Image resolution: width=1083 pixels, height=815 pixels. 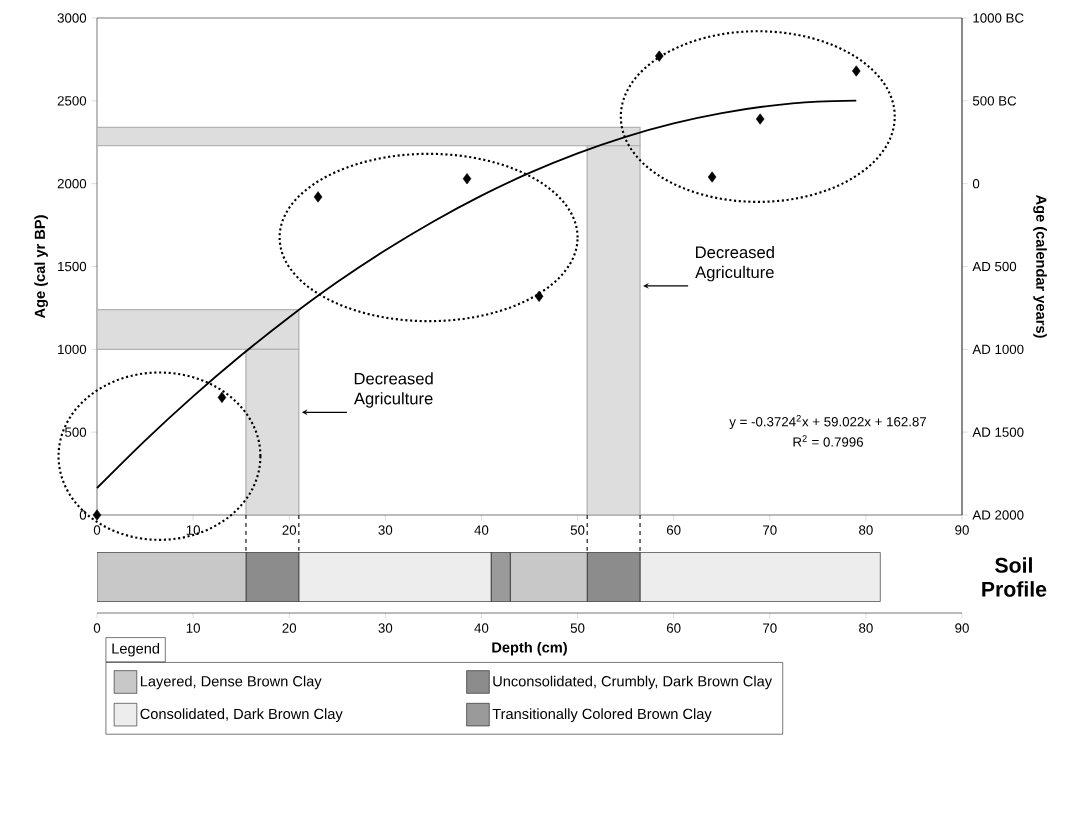 I want to click on annotation: y = -0.3724$^{2}$x + 59.022x + 162.87, so click(x=828, y=422).